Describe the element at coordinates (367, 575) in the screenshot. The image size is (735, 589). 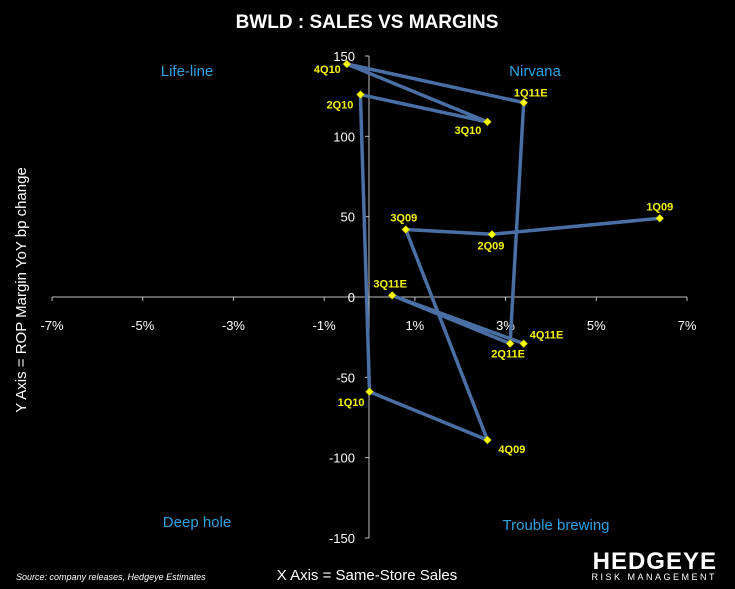
I see `x-axis-label: X Axis = Same-Store Sales` at that location.